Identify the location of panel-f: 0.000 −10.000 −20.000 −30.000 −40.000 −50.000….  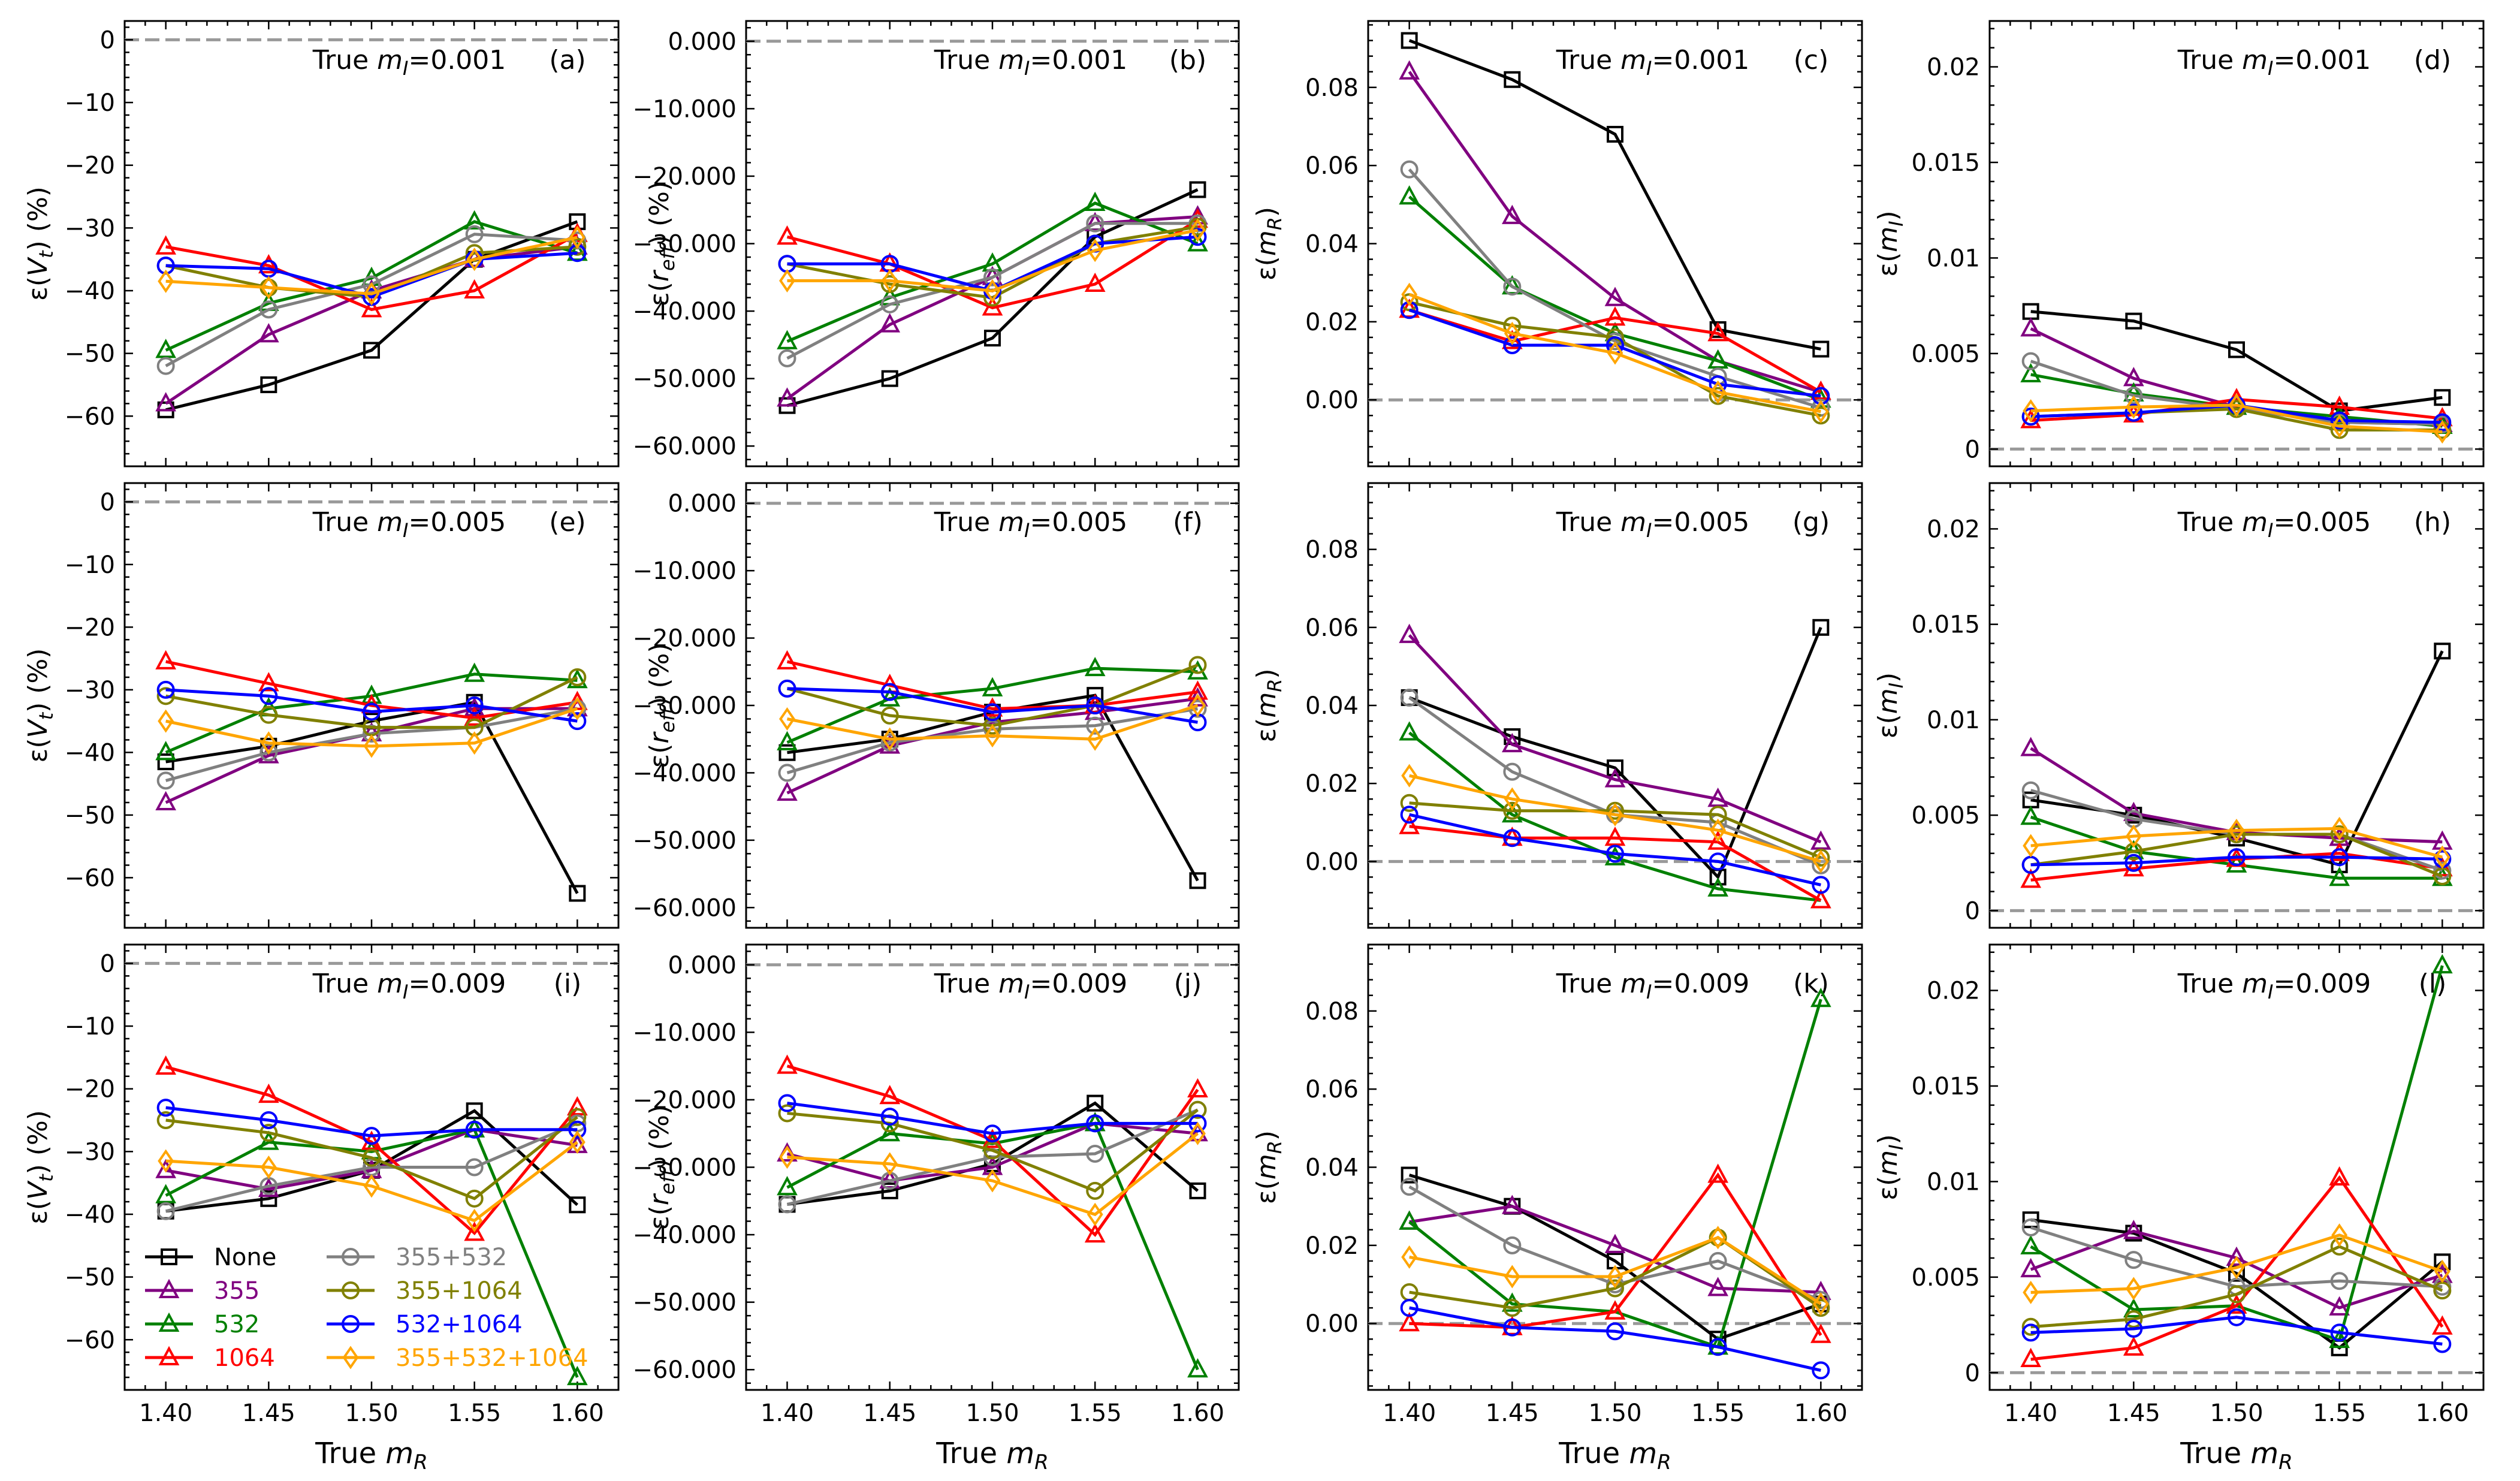
(936, 705).